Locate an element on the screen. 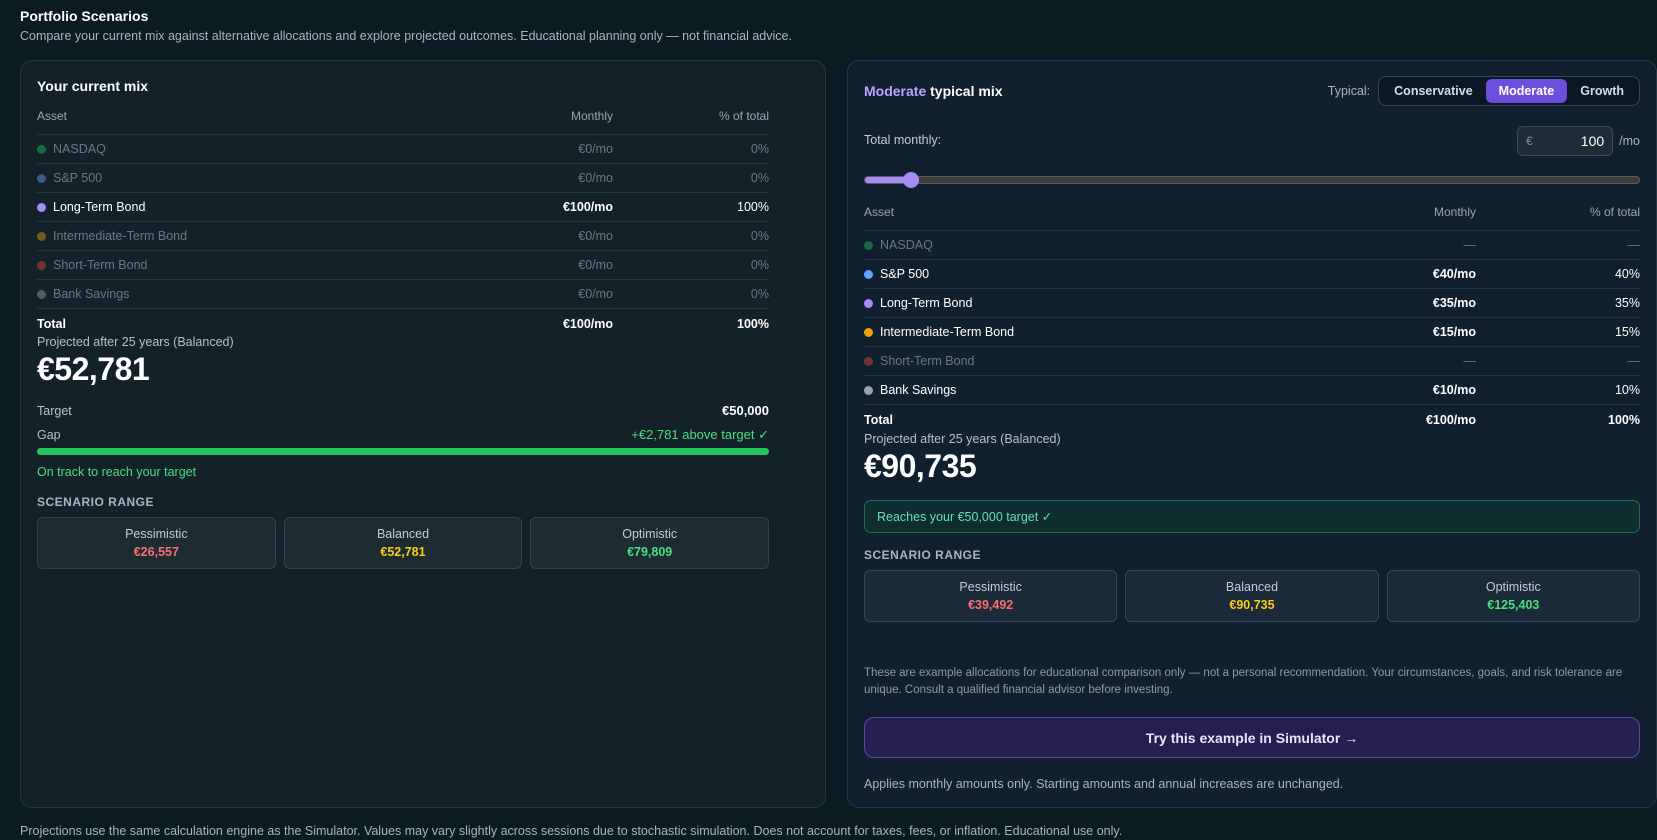 This screenshot has width=1657, height=840. monthly-value: €40/mo is located at coordinates (1376, 273).